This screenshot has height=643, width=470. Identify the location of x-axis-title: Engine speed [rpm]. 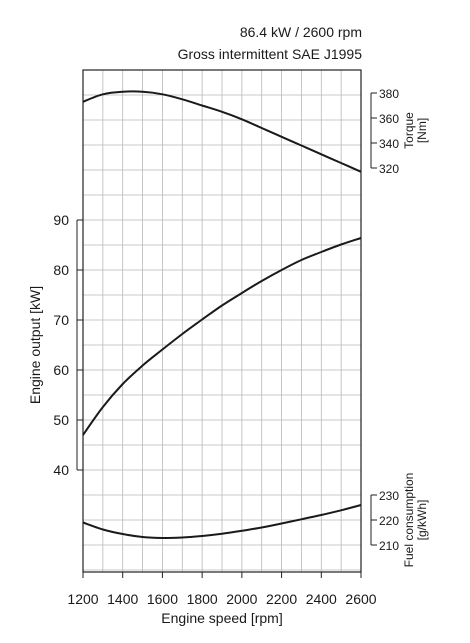
(221, 618).